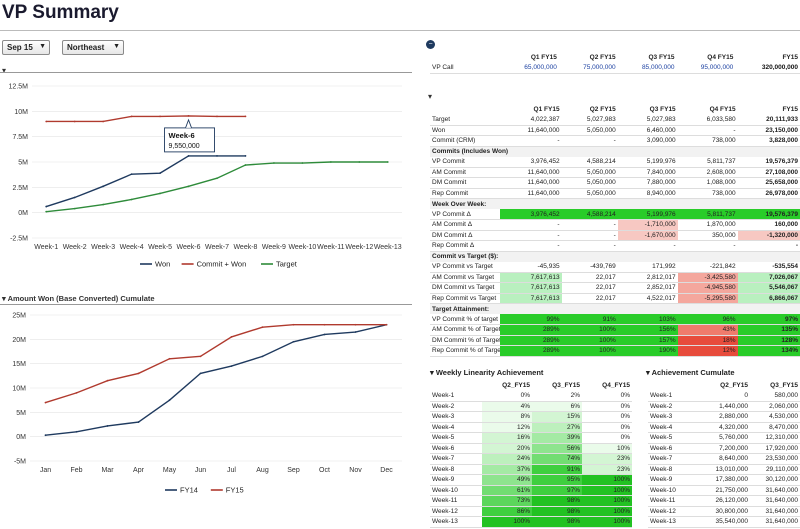  I want to click on cumulate-title: Achievement Cumulate, so click(693, 372).